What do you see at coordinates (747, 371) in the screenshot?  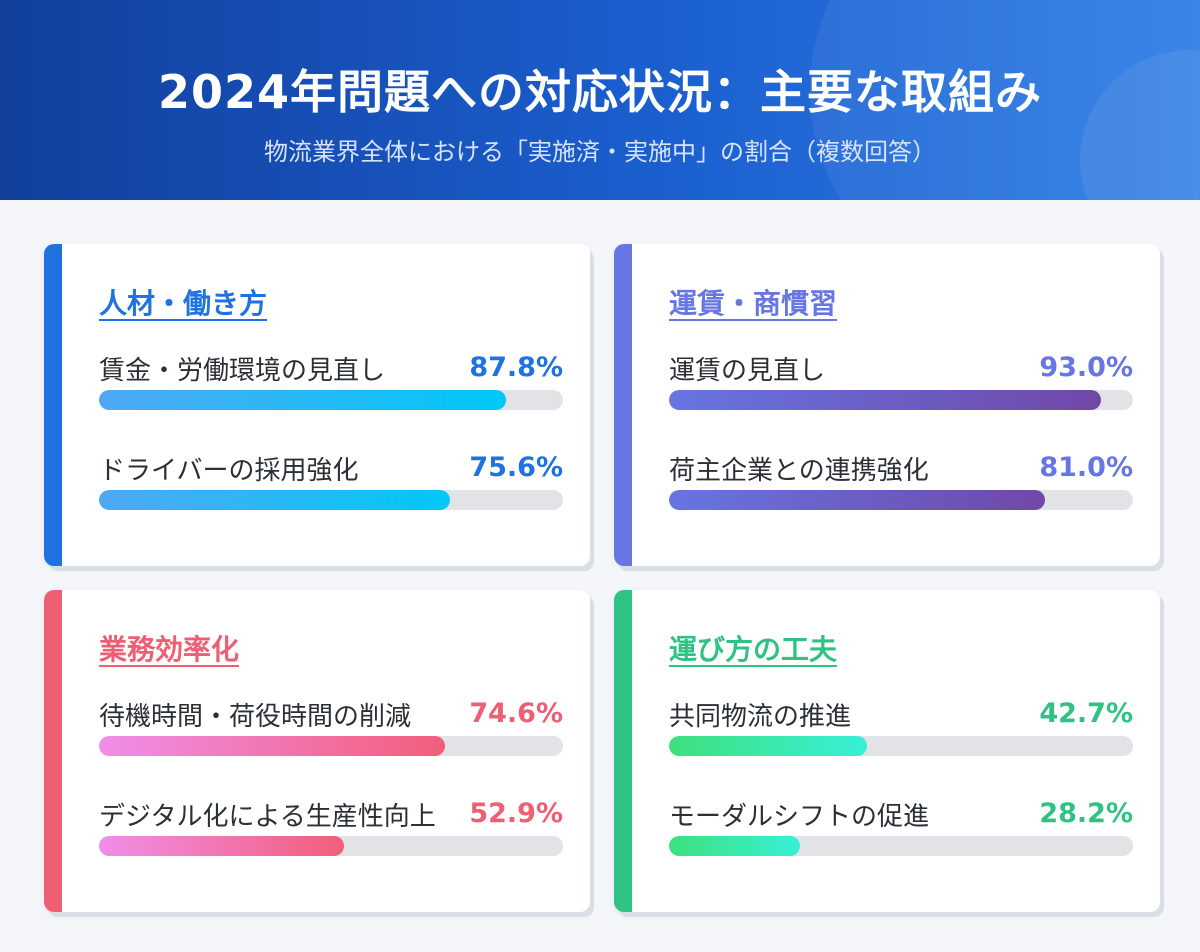 I see `bar-label: 運賃の見直し` at bounding box center [747, 371].